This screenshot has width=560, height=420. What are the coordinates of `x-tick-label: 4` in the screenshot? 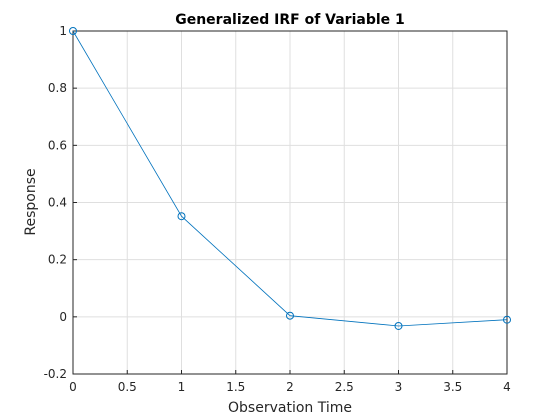 It's located at (507, 387).